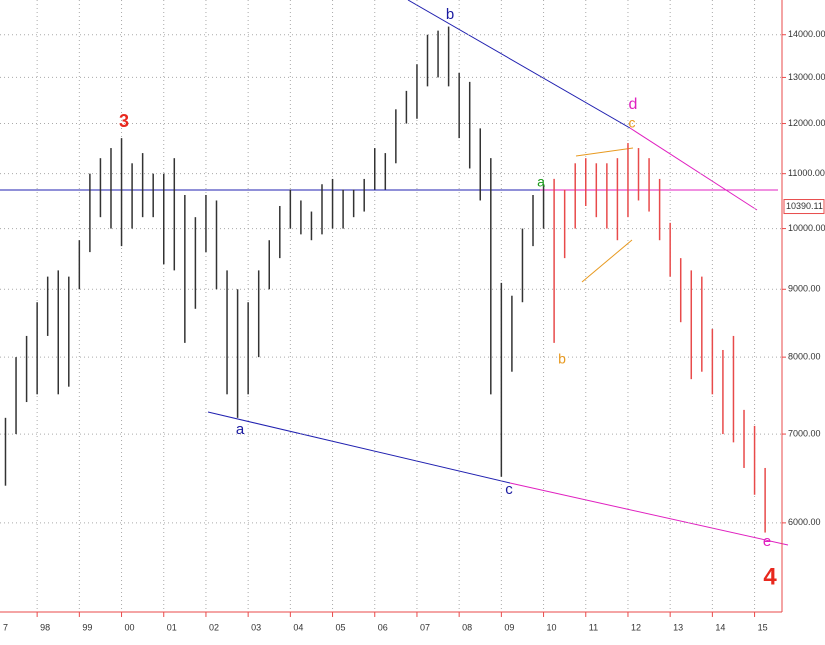 Image resolution: width=825 pixels, height=645 pixels. Describe the element at coordinates (806, 123) in the screenshot. I see `y-tick-label: 12000.00` at that location.